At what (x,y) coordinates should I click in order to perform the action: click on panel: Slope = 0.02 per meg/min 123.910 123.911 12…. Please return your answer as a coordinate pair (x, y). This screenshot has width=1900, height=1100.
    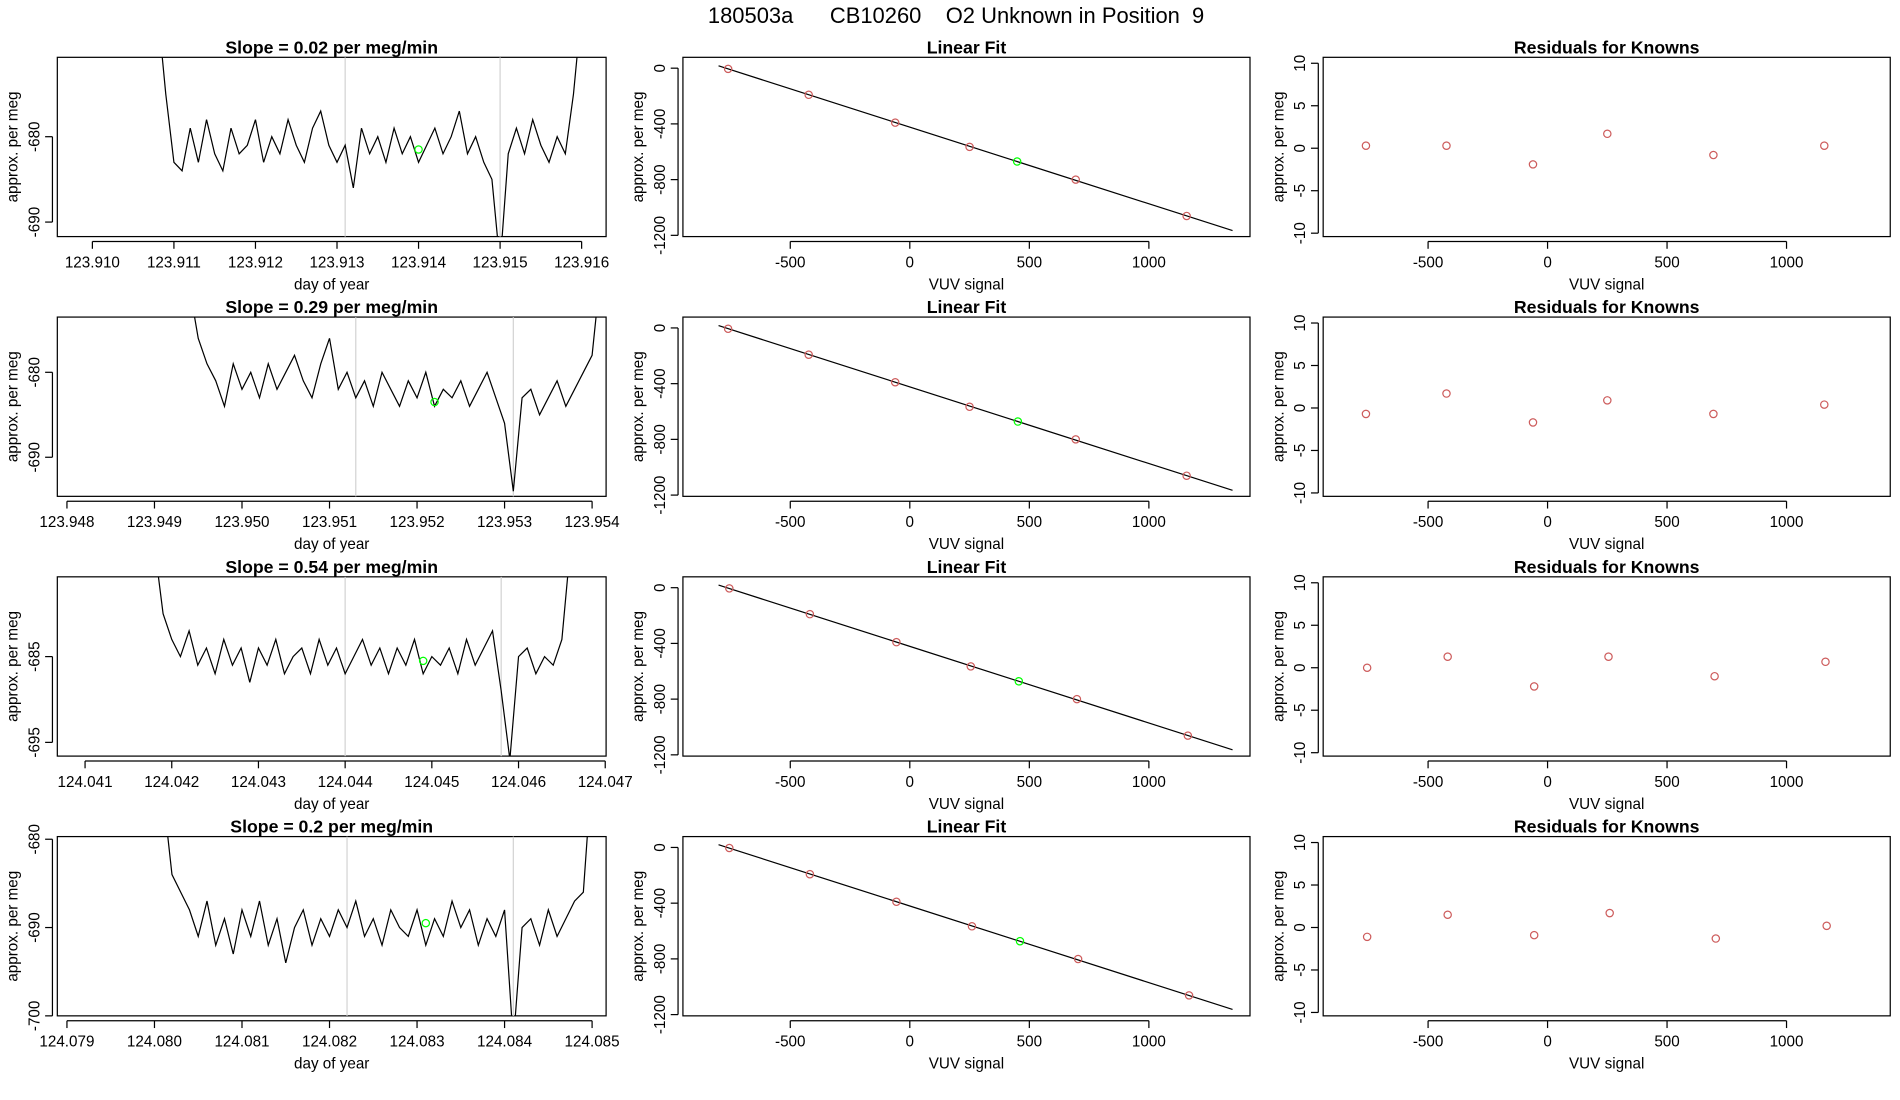
    Looking at the image, I should click on (306, 165).